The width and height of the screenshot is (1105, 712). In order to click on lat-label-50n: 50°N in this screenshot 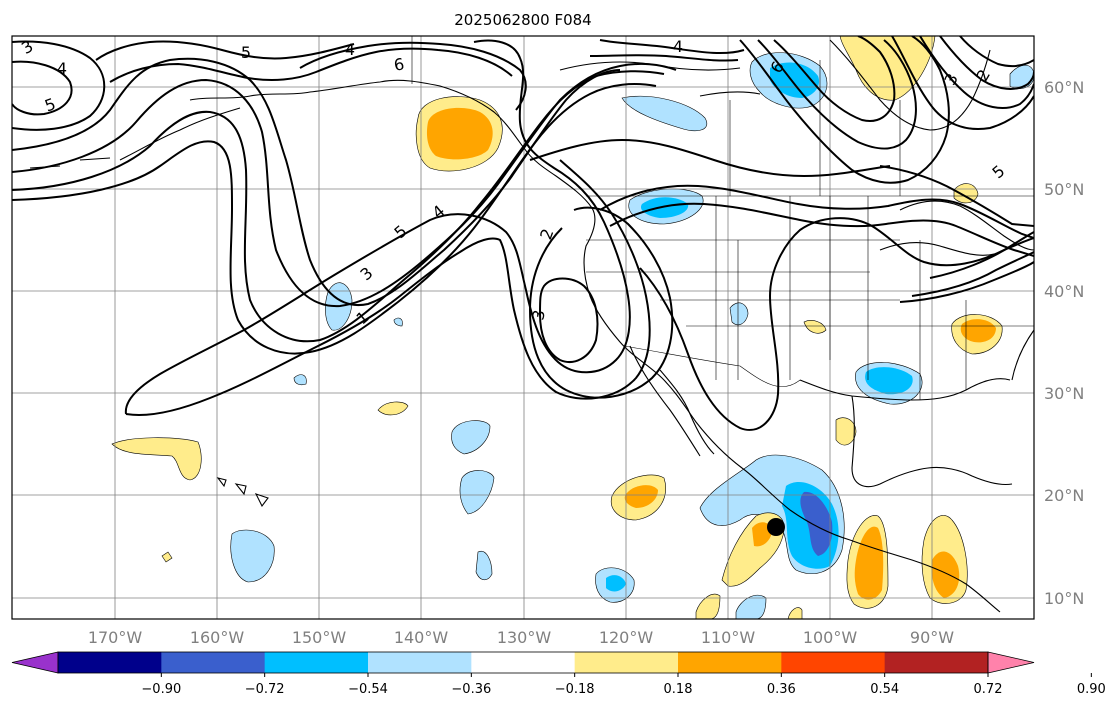, I will do `click(1064, 189)`.